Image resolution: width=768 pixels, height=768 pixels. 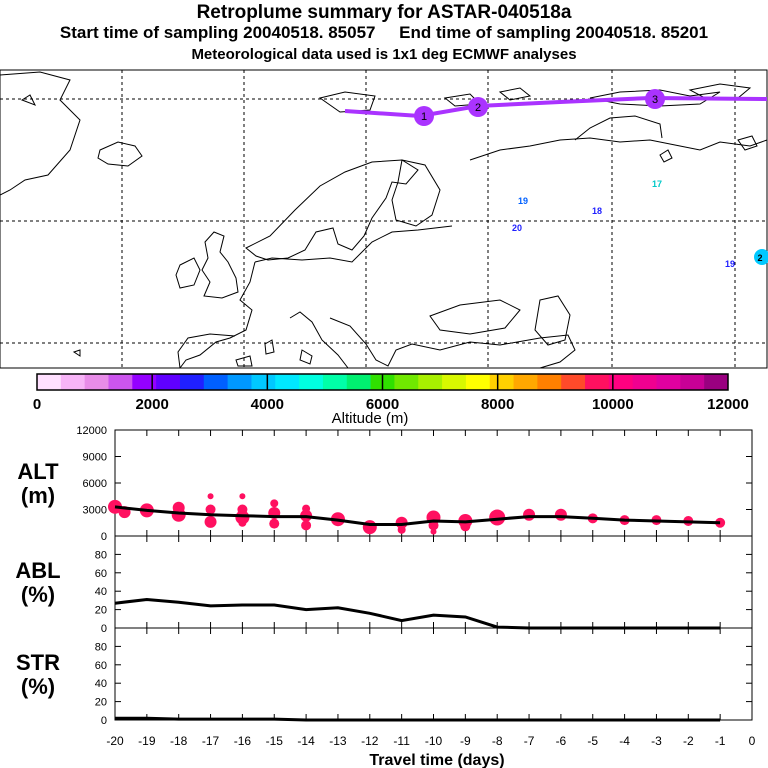 I want to click on x-tick-label: -14, so click(x=306, y=741).